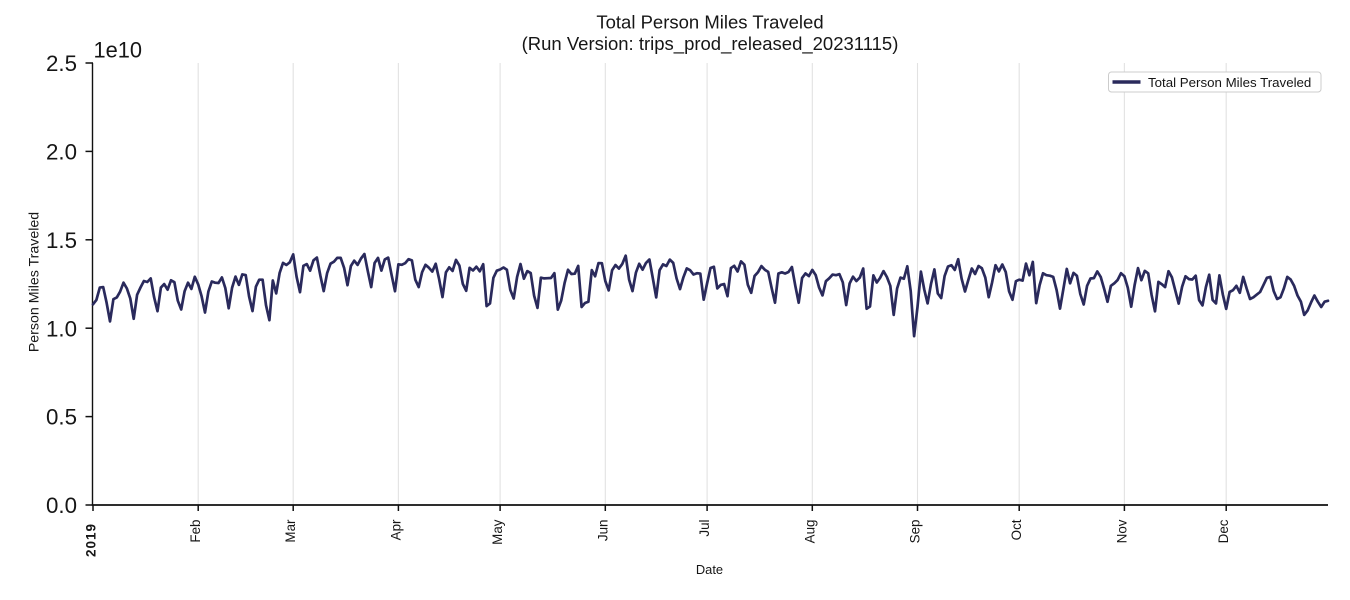 The image size is (1350, 600). What do you see at coordinates (290, 531) in the screenshot?
I see `svg-text: Mar` at bounding box center [290, 531].